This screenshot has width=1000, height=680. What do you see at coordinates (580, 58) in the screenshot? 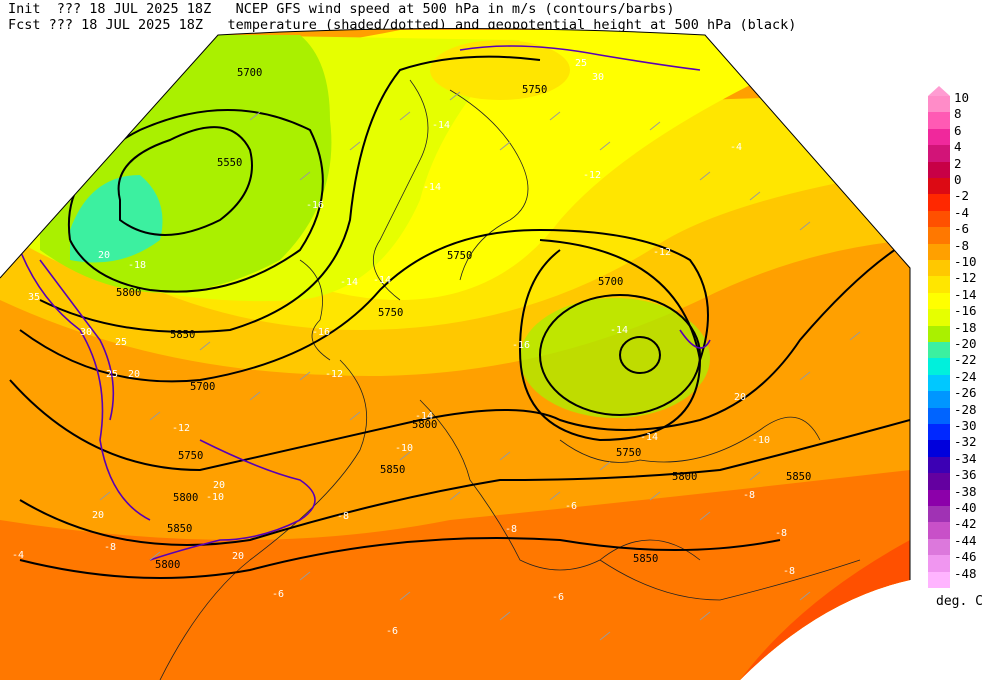
I see `wind-contour-25-north` at bounding box center [580, 58].